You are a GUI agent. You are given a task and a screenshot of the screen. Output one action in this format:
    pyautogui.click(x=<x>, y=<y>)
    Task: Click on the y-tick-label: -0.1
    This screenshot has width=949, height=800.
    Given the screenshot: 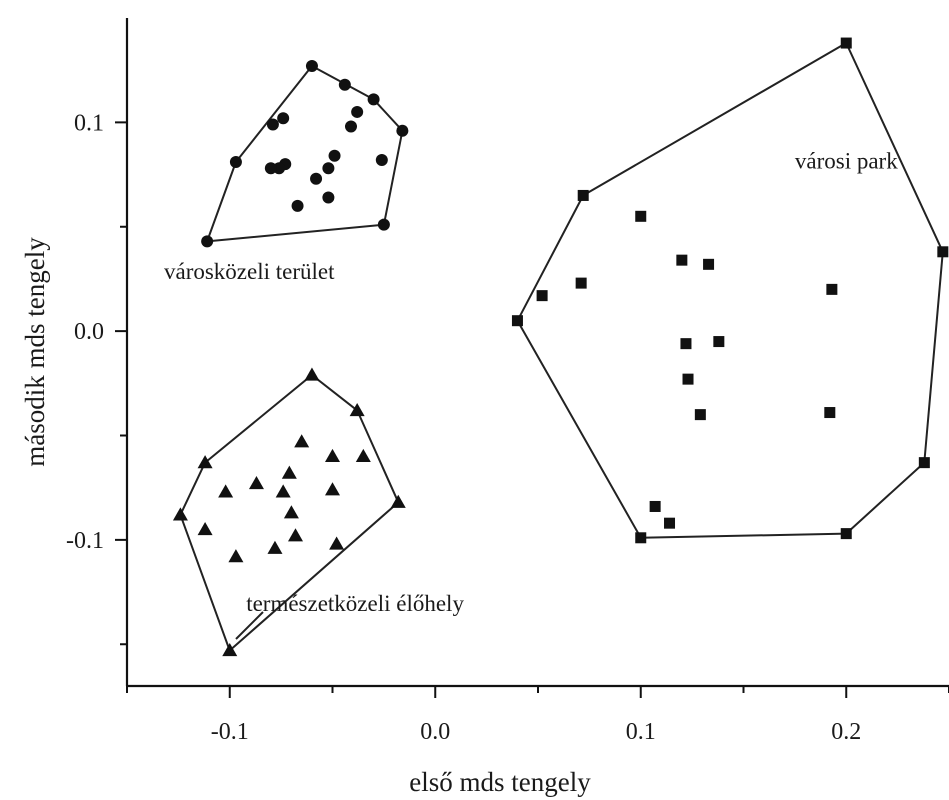 What is the action you would take?
    pyautogui.click(x=85, y=541)
    